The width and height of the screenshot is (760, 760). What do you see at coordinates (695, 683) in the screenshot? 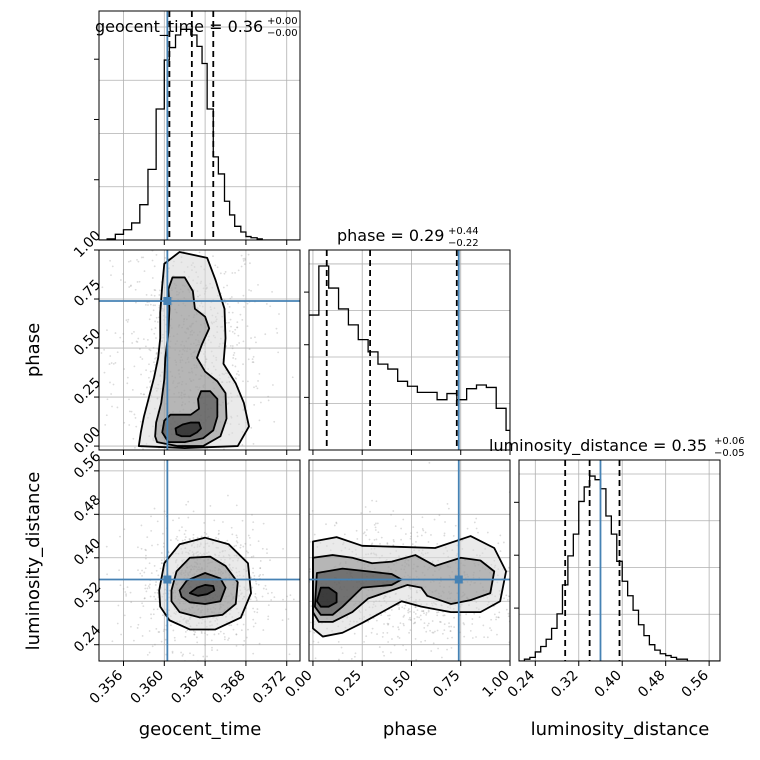
I see `x-tick-label: 0.56` at bounding box center [695, 683].